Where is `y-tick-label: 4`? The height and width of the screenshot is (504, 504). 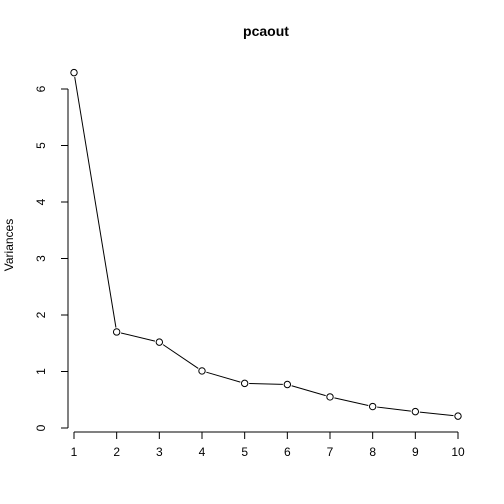
y-tick-label: 4 is located at coordinates (41, 201).